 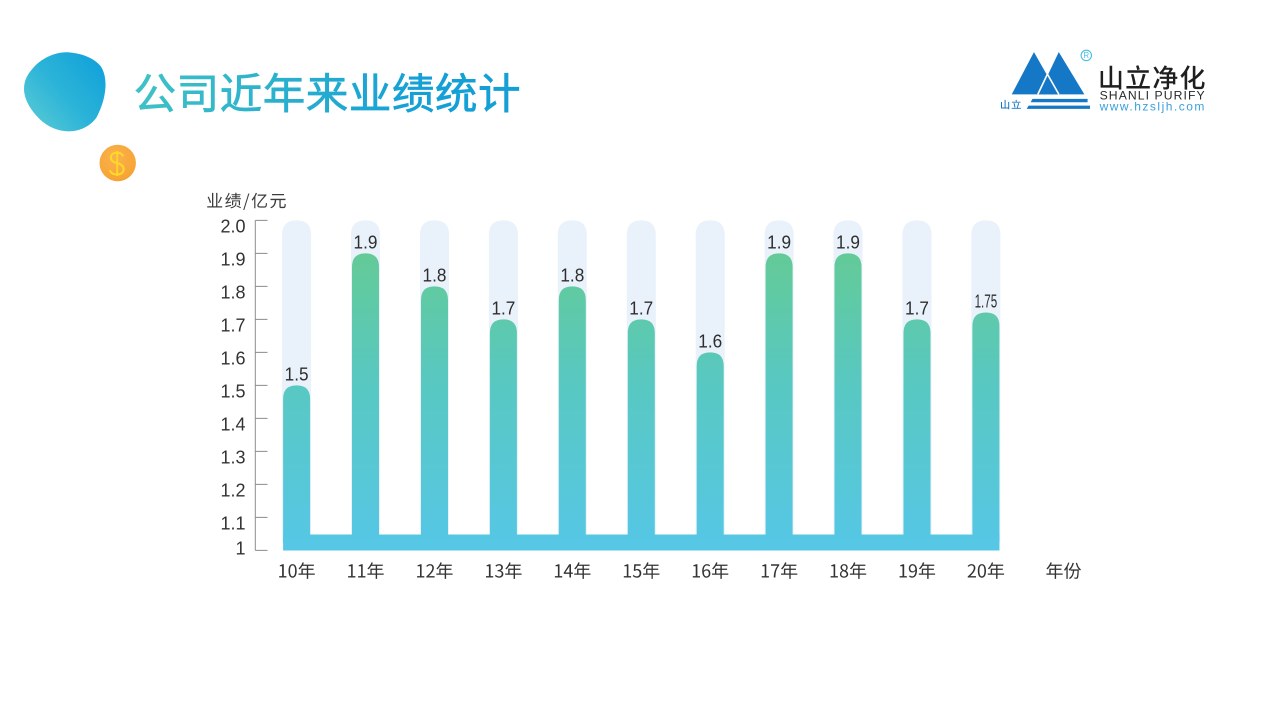 What do you see at coordinates (1086, 55) in the screenshot?
I see `svg-text: R` at bounding box center [1086, 55].